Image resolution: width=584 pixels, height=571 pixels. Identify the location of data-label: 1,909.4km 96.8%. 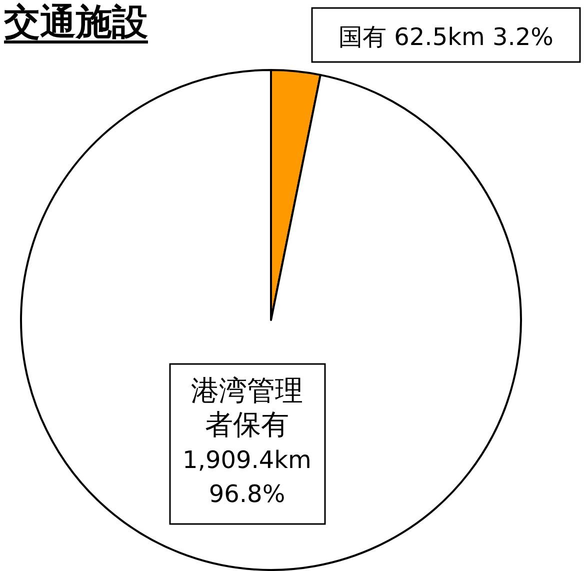
(247, 477).